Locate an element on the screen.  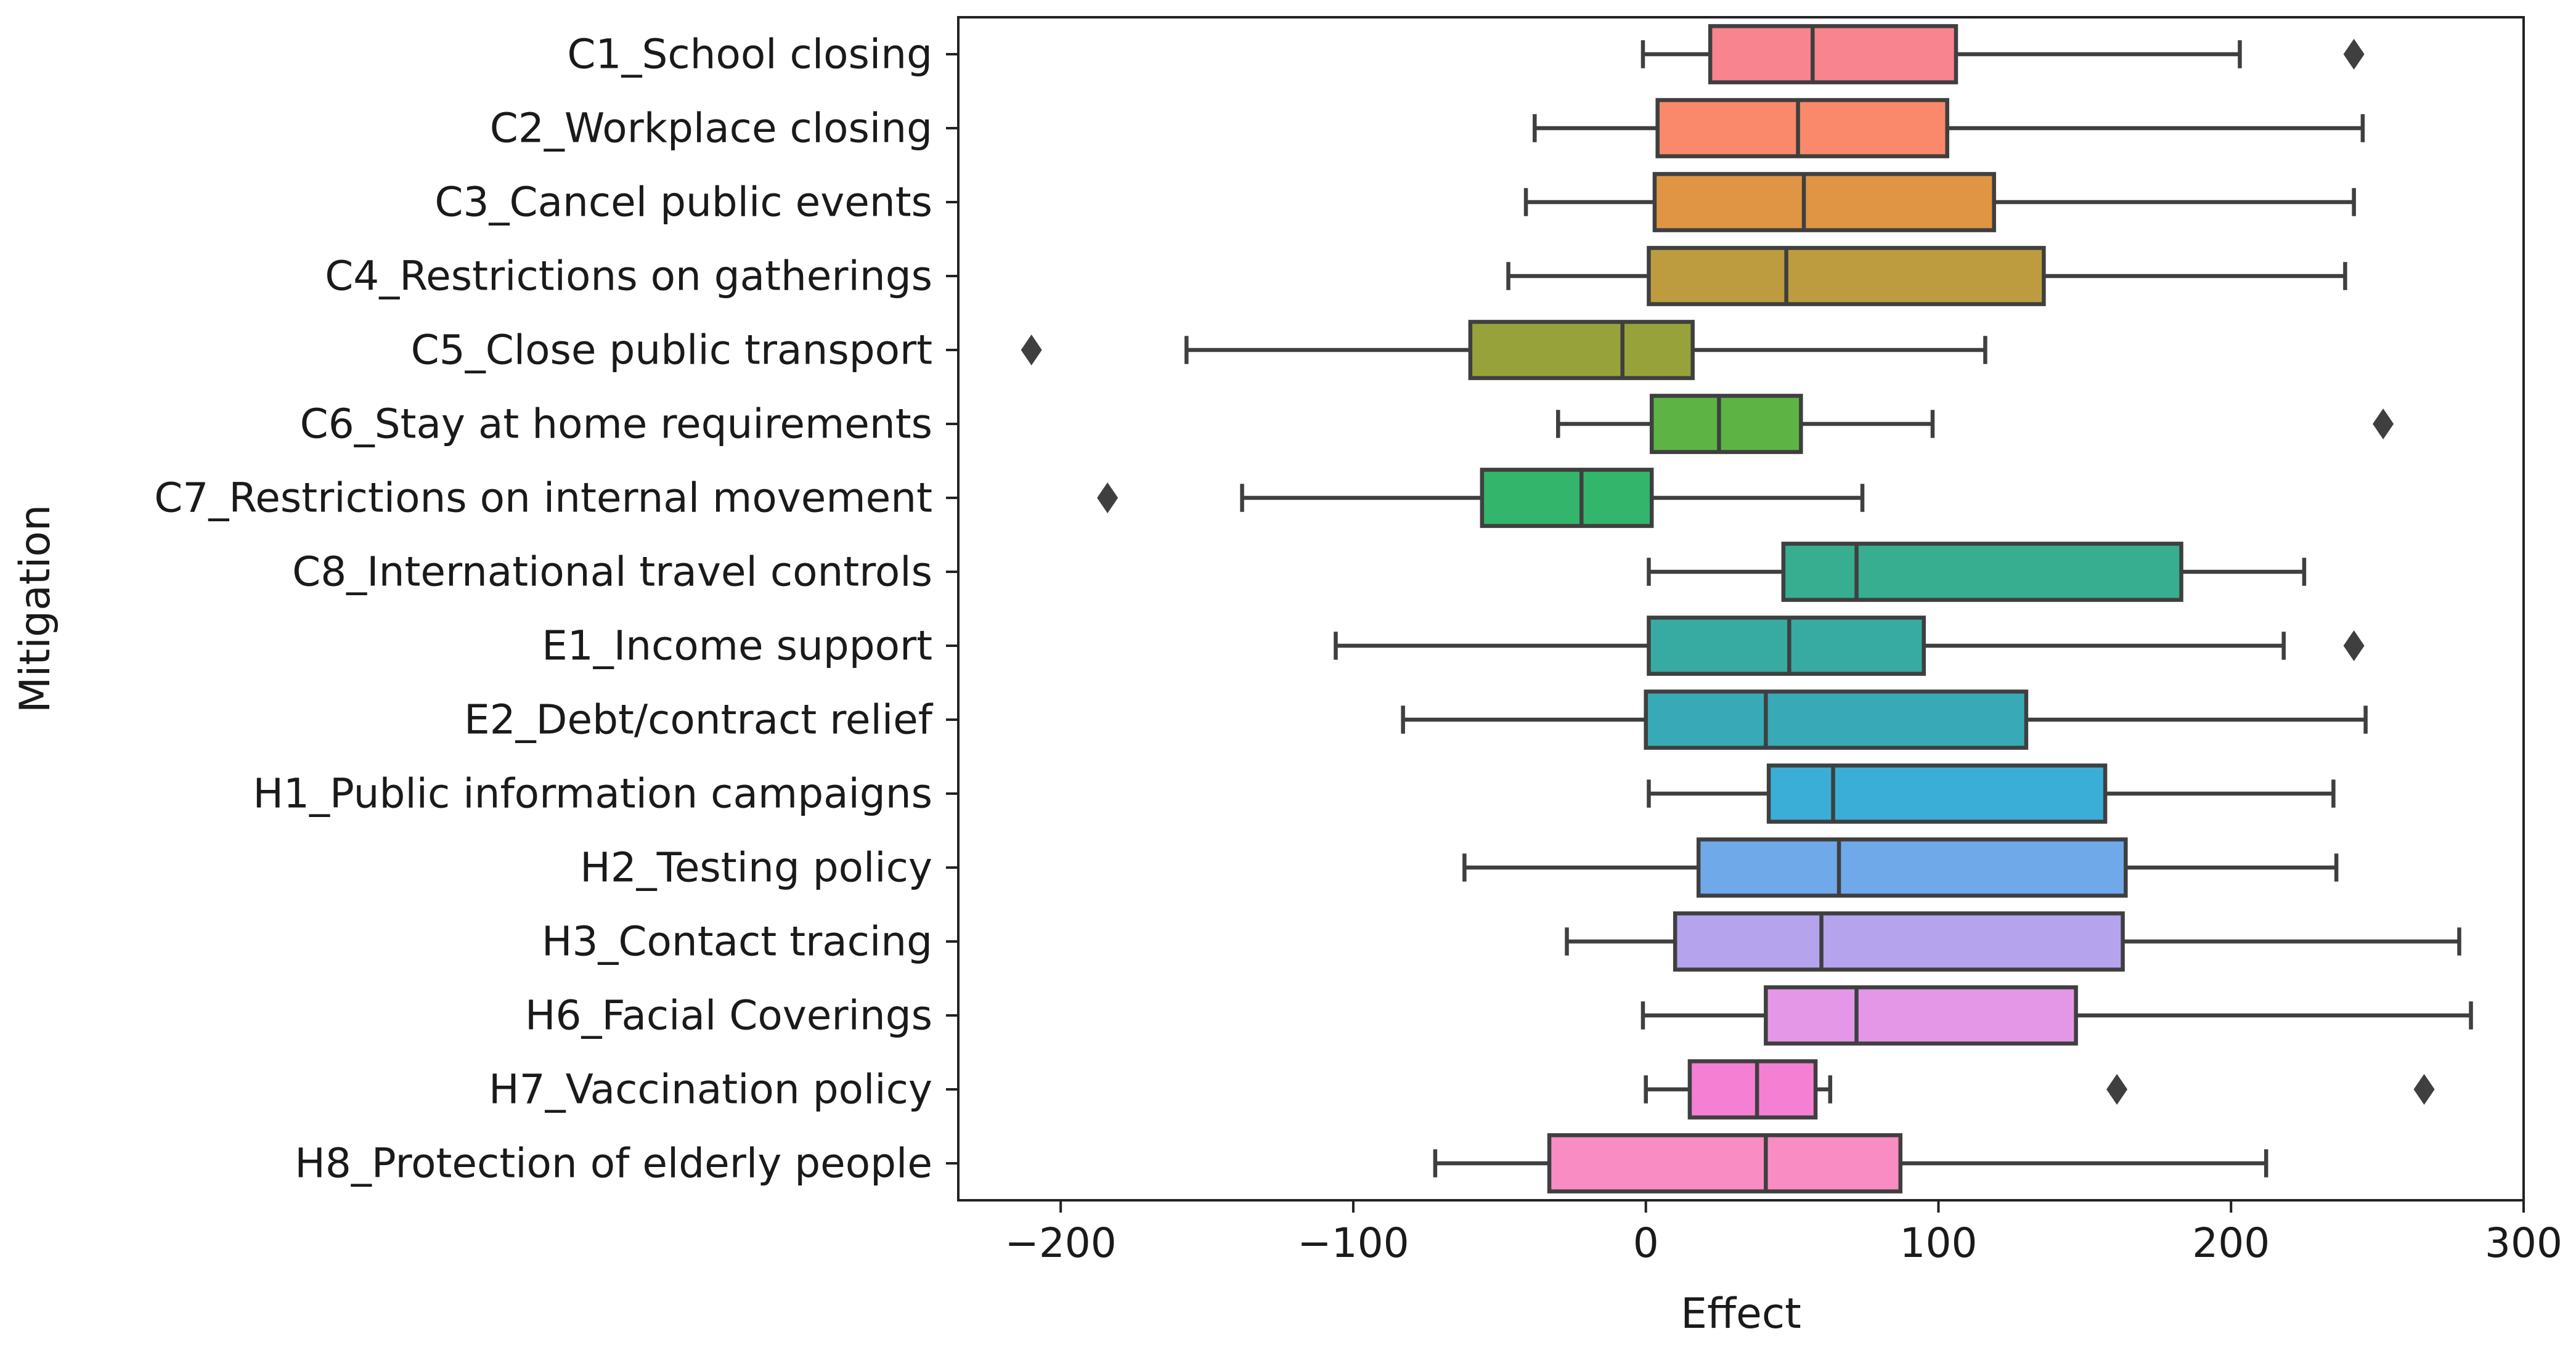
category-label: H1_Public information campaigns is located at coordinates (592, 794).